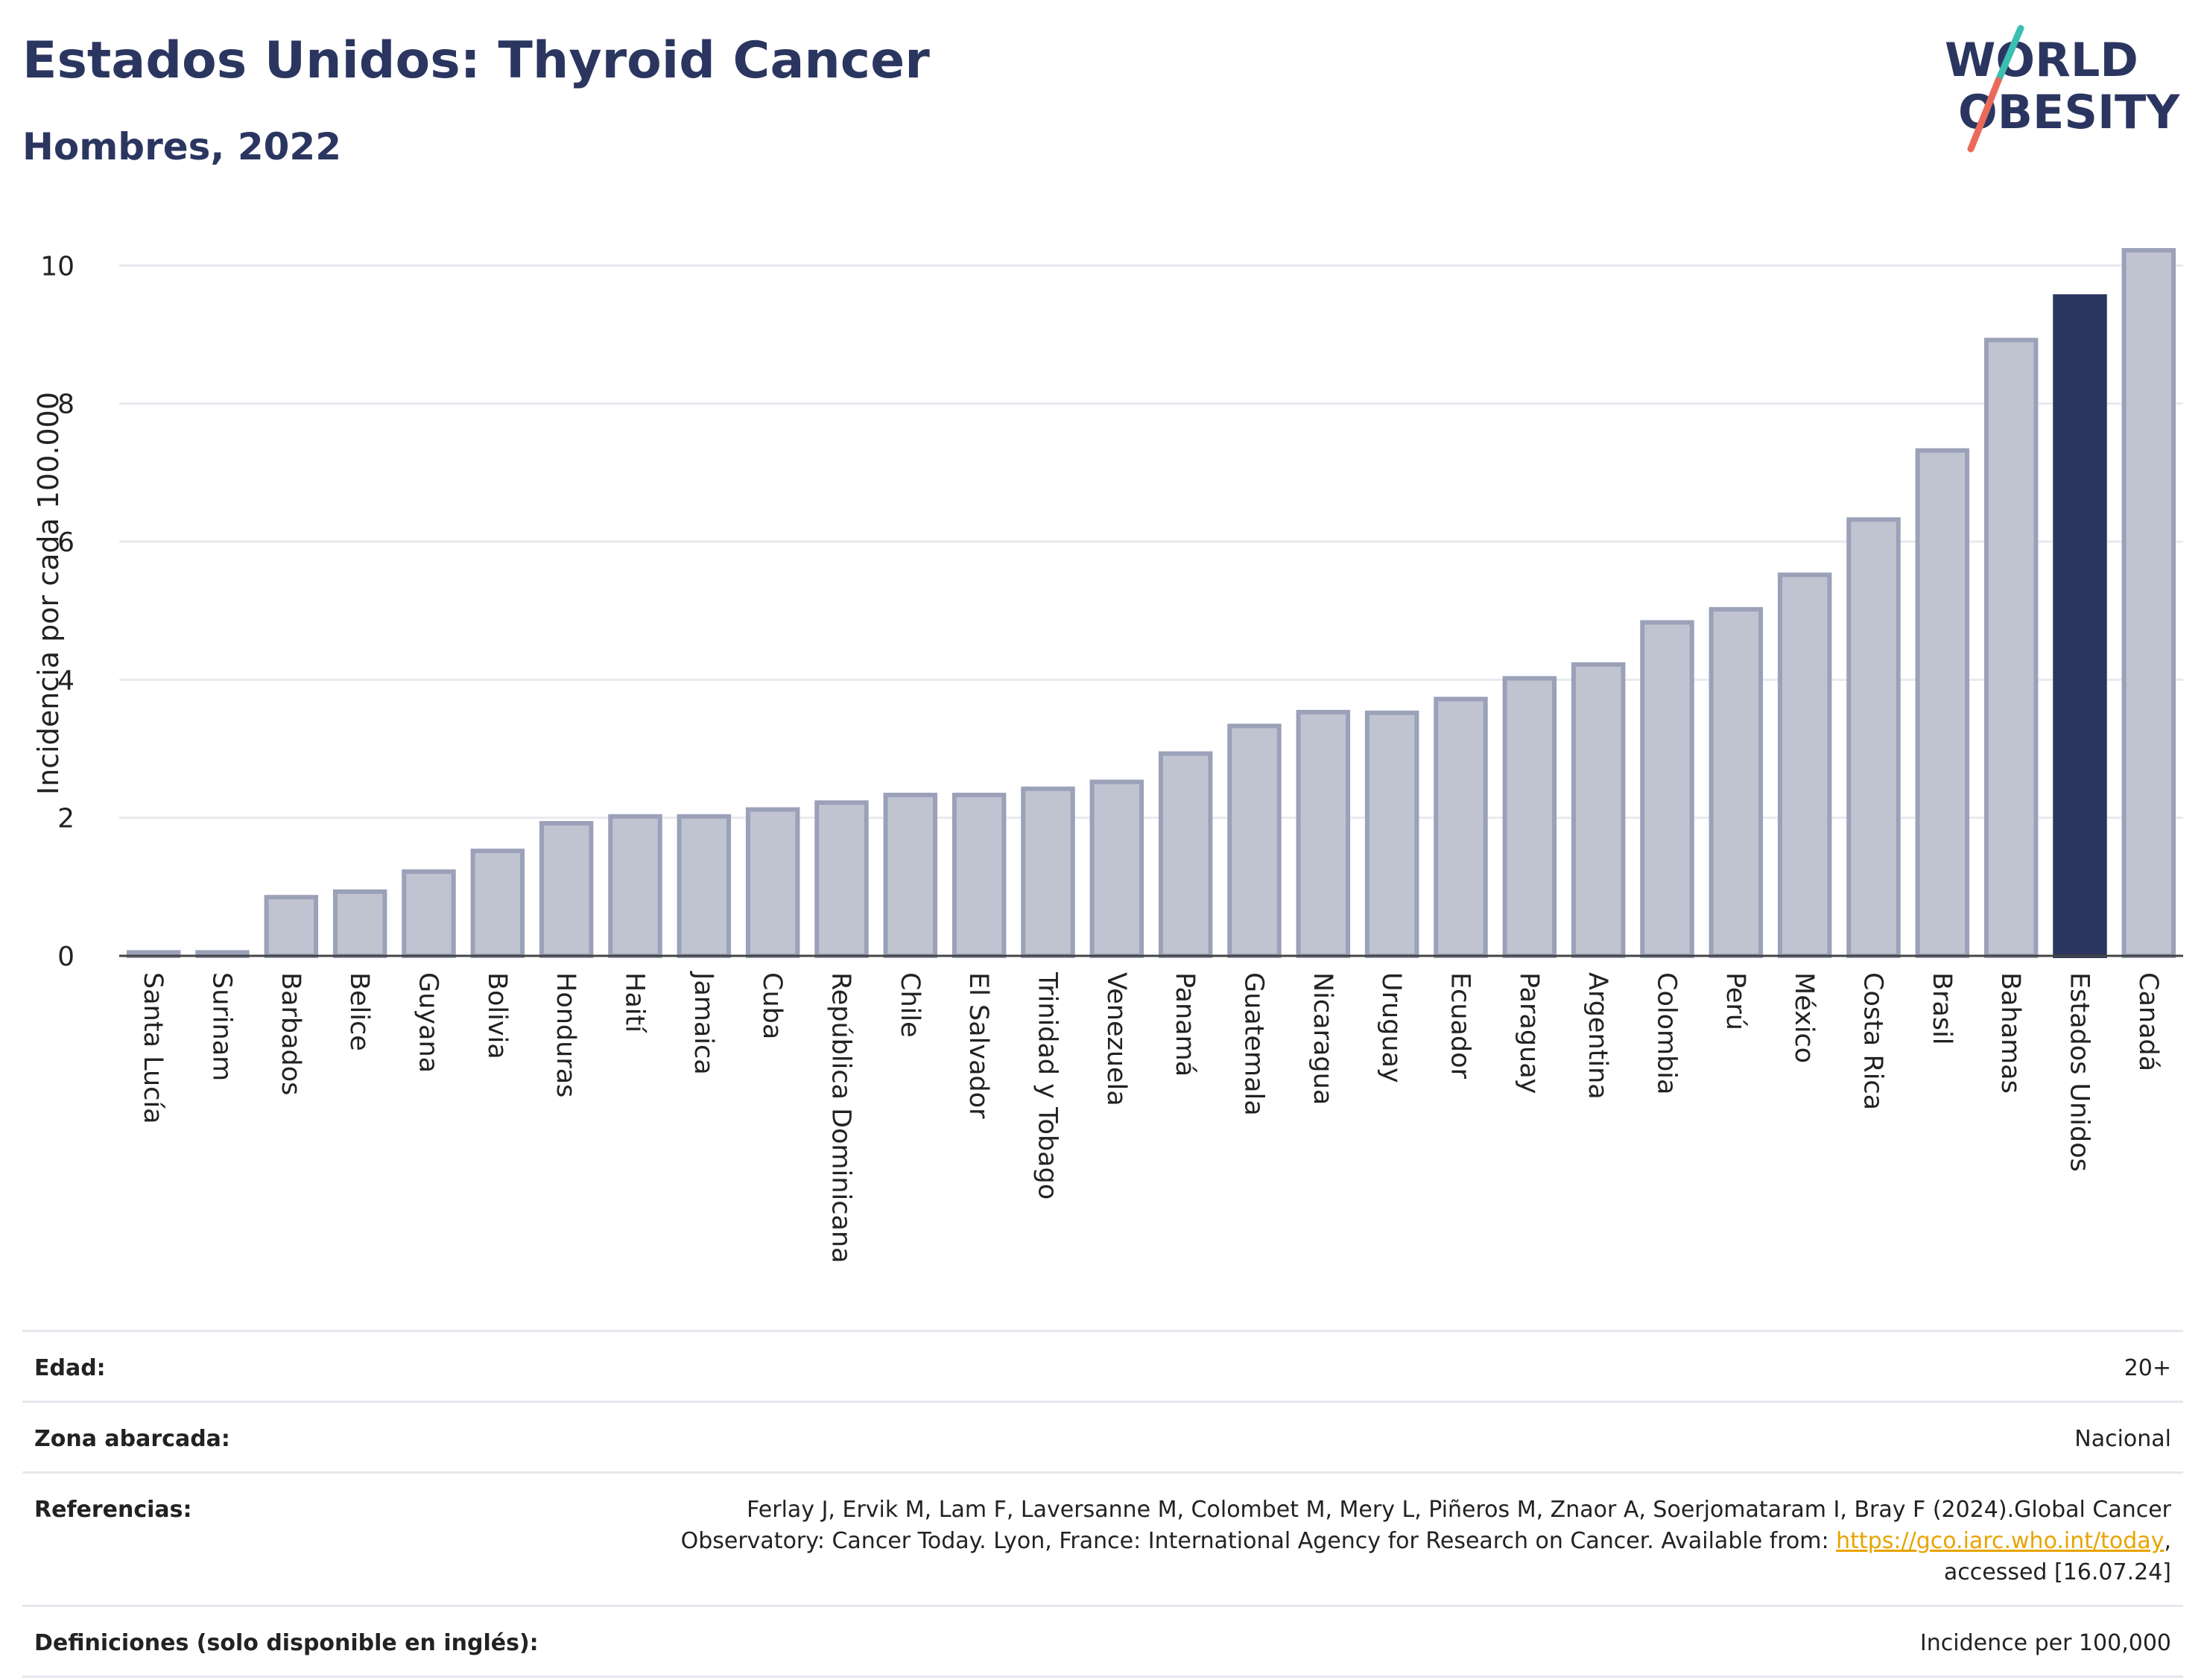  What do you see at coordinates (181, 146) in the screenshot?
I see `page-subtitle: Hombres, 2022` at bounding box center [181, 146].